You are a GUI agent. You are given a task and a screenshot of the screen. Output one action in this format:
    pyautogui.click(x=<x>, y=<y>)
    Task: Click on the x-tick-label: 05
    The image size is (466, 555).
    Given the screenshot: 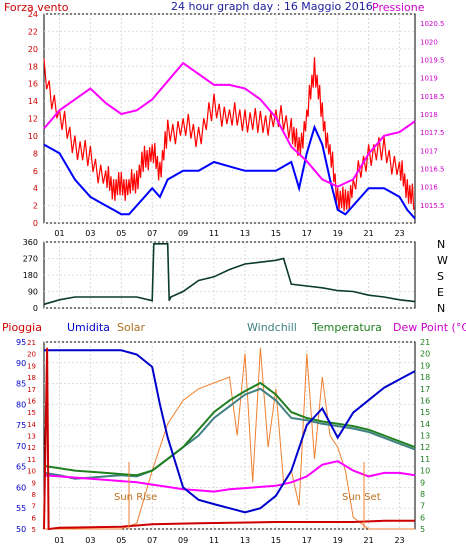 What is the action you would take?
    pyautogui.click(x=121, y=233)
    